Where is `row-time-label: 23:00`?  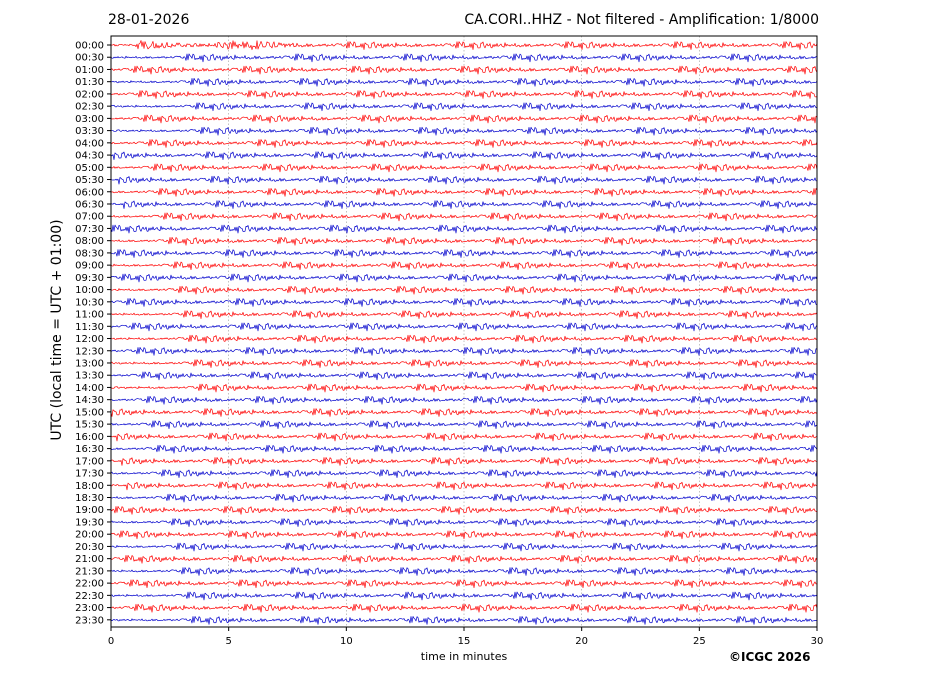
row-time-label: 23:00 is located at coordinates (89, 608).